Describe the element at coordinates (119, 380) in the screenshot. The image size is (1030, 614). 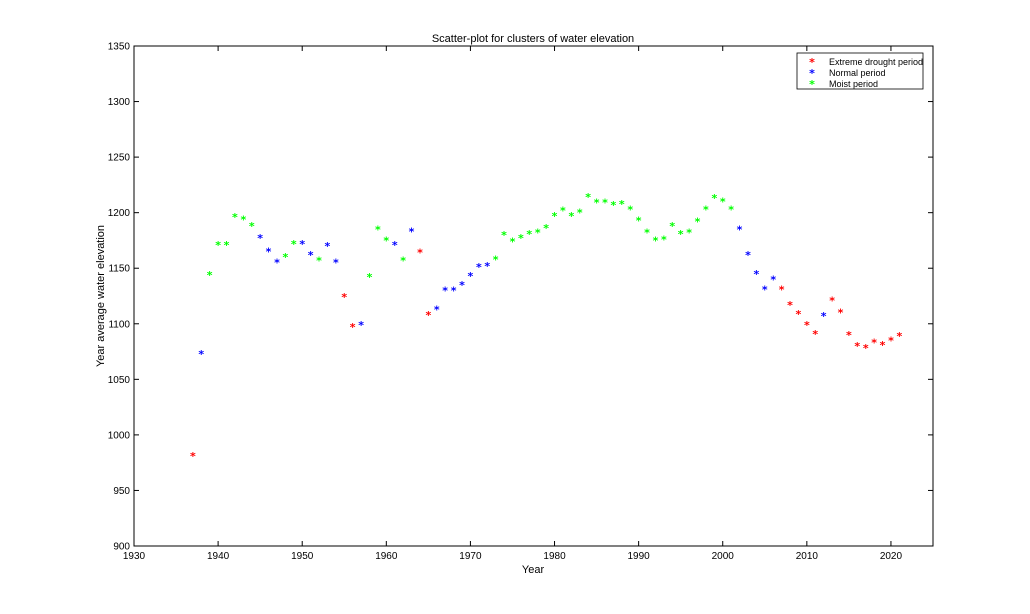
I see `y-tick-label: 1050` at that location.